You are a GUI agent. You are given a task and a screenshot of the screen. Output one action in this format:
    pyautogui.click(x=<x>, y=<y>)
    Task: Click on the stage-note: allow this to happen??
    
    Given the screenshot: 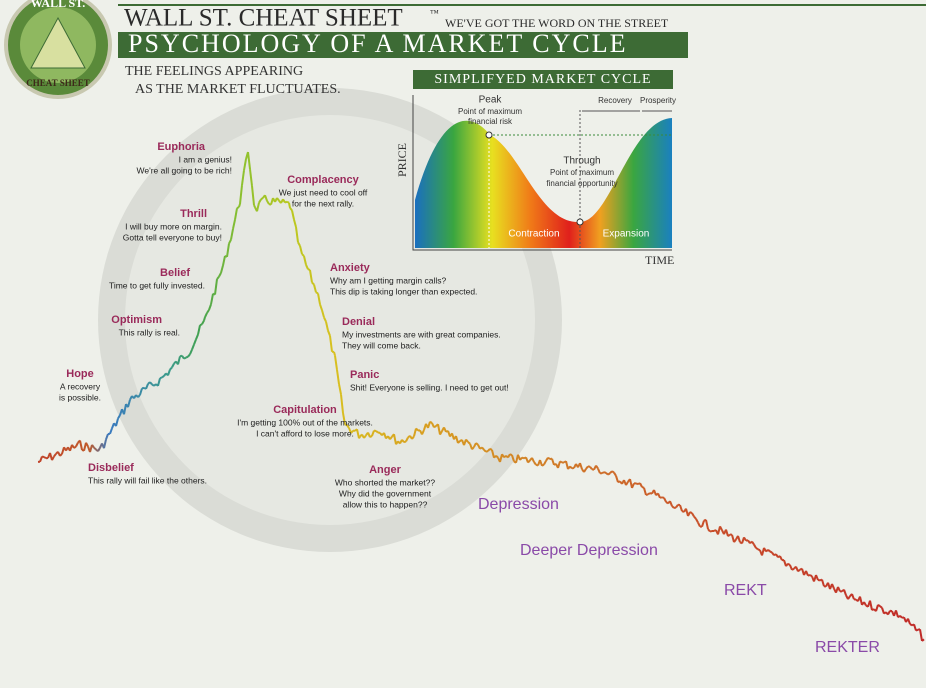 What is the action you would take?
    pyautogui.click(x=385, y=504)
    